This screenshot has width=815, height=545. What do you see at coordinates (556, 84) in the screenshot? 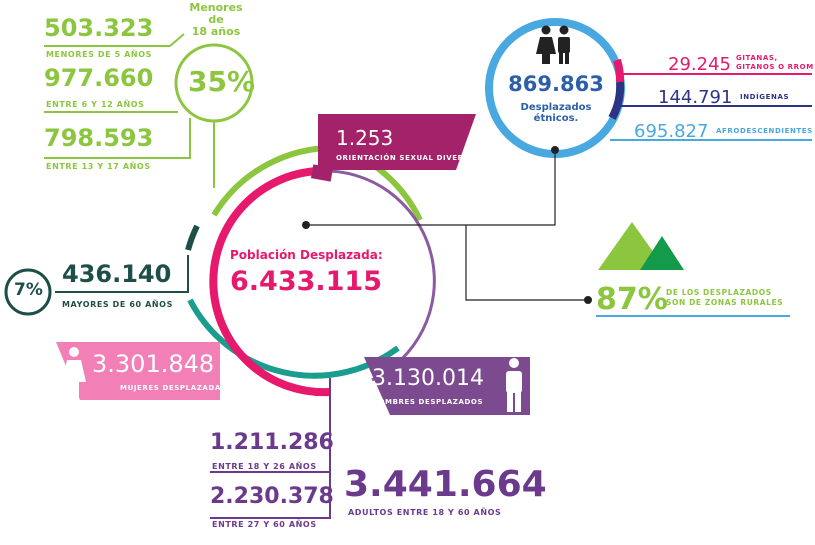
I see `ethnic-value: 869.863` at bounding box center [556, 84].